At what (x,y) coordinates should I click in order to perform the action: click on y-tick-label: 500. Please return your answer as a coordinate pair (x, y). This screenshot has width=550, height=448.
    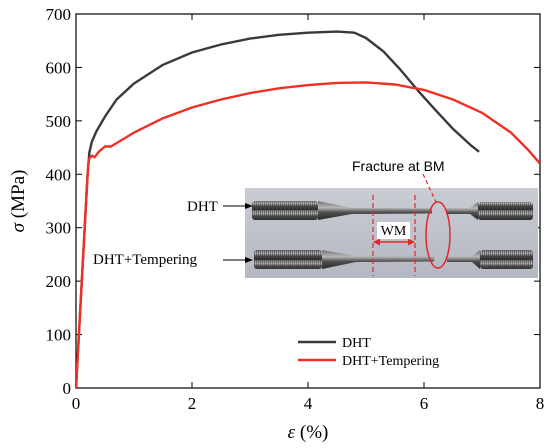
    Looking at the image, I should click on (59, 121).